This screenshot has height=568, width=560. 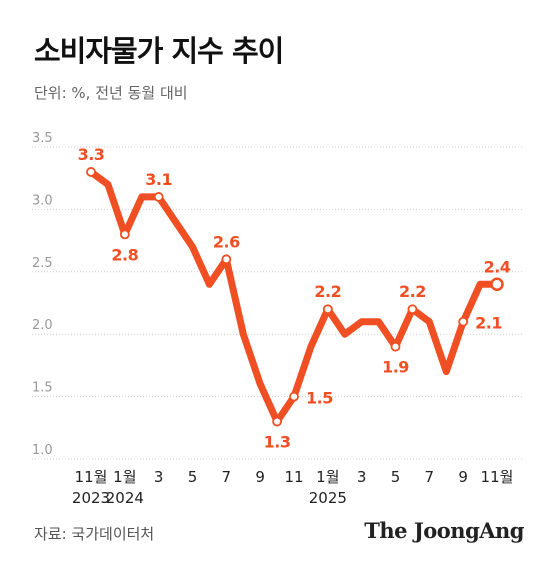 What do you see at coordinates (42, 200) in the screenshot?
I see `y-tick-label: 3.0` at bounding box center [42, 200].